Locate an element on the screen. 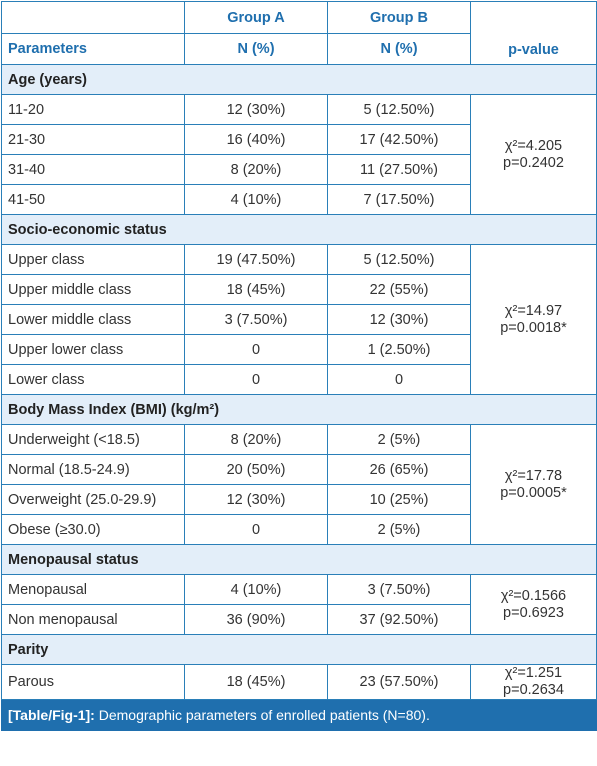  p-value: p=0.2402 is located at coordinates (533, 162).